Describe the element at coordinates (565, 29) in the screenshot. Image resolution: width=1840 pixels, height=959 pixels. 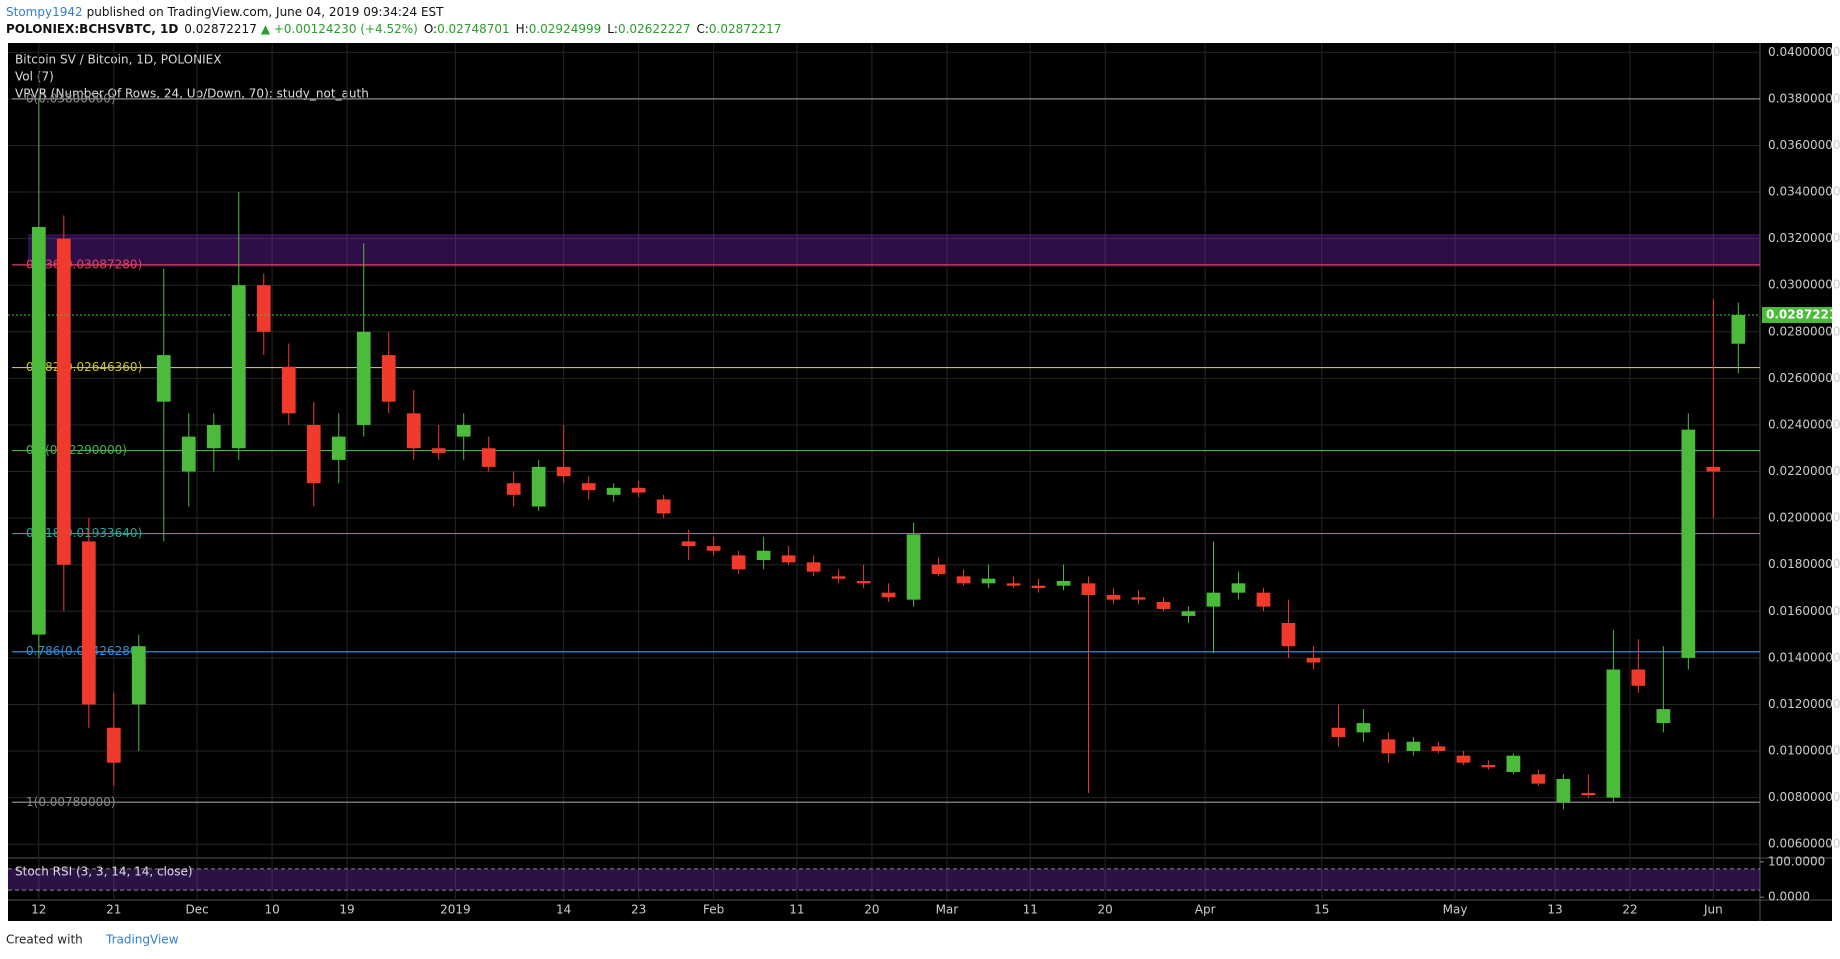
I see `ohlc-value: 0.02924999` at that location.